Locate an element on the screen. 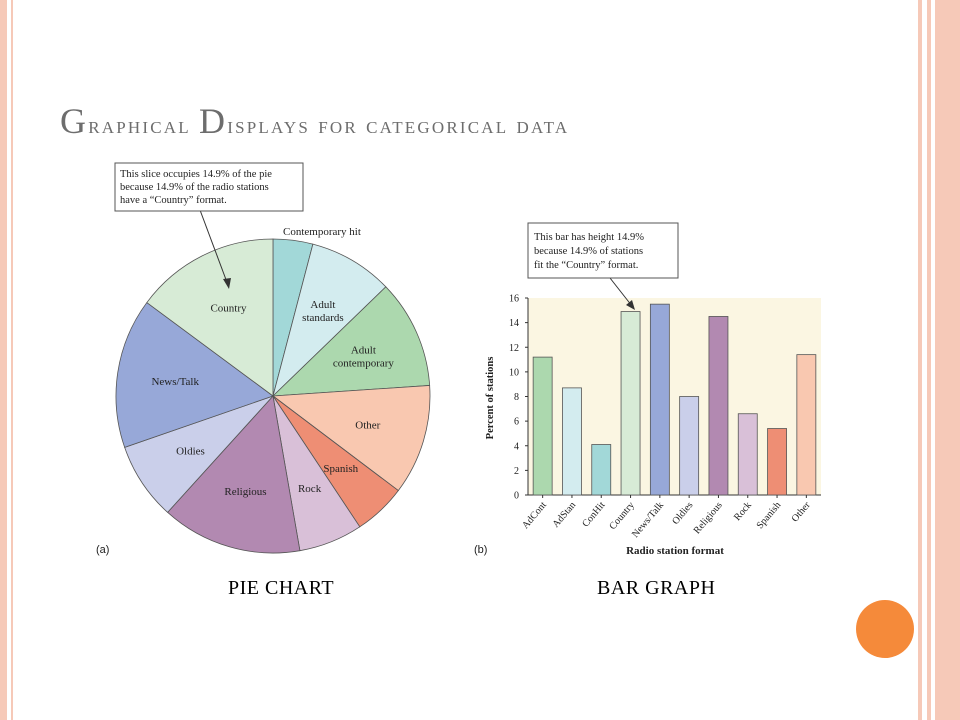  bar-y-tick-label: 8 is located at coordinates (516, 397).